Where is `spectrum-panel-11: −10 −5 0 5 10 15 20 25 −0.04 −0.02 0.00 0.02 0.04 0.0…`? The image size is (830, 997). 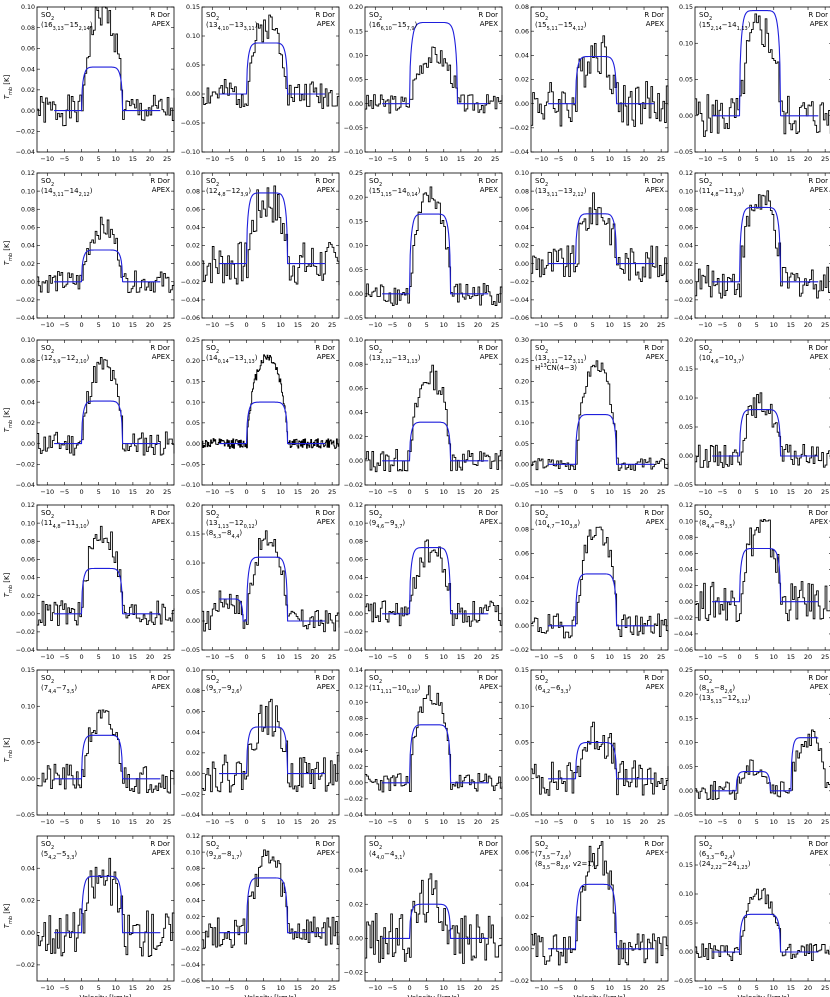 spectrum-panel-11: −10 −5 0 5 10 15 20 25 −0.04 −0.02 0.00 0.02 0.04 0.0… is located at coordinates (89, 416).